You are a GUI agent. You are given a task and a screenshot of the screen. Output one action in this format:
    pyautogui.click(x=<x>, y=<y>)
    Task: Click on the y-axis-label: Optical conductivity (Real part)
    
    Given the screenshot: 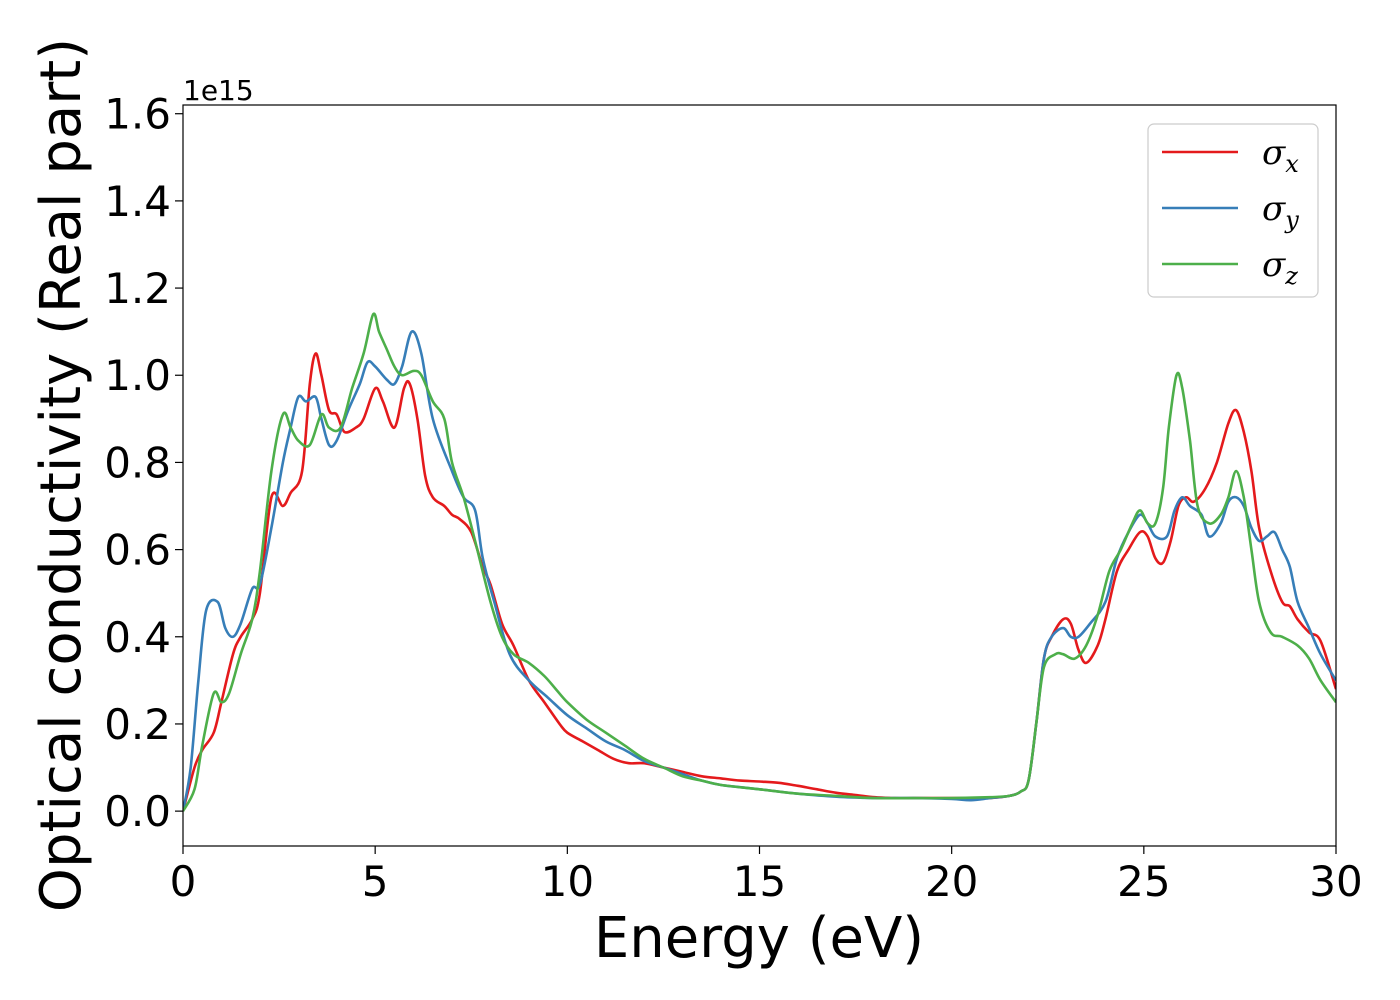 What is the action you would take?
    pyautogui.click(x=61, y=475)
    